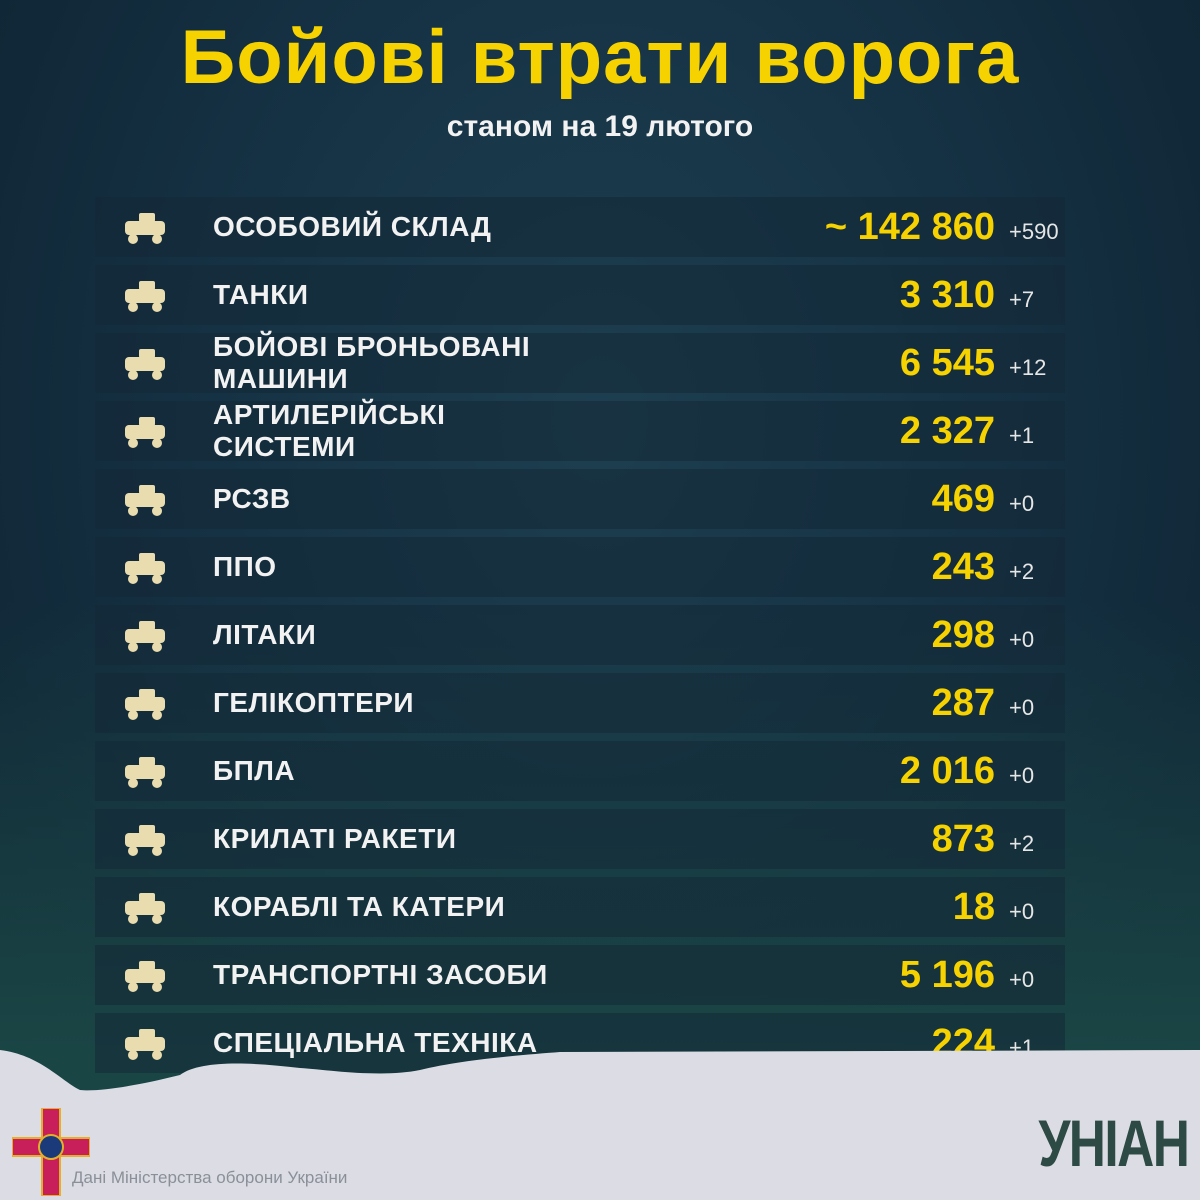 This screenshot has height=1200, width=1200. What do you see at coordinates (145, 499) in the screenshot?
I see `mlrs-icon` at bounding box center [145, 499].